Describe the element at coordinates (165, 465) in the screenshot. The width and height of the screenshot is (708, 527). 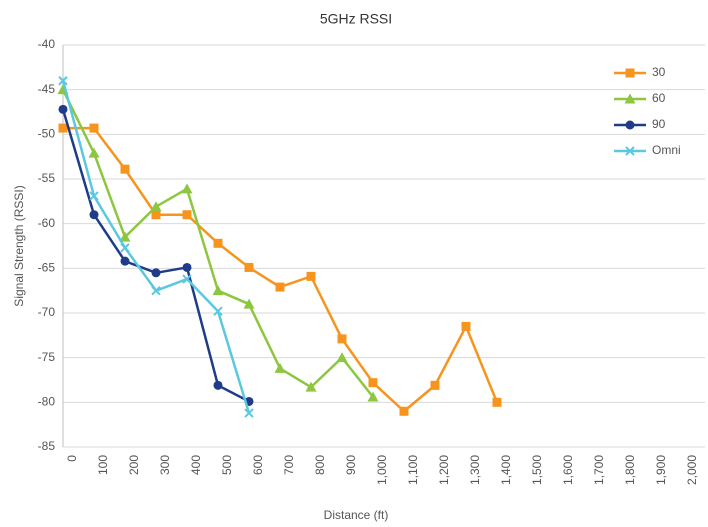
I see `x-tick-label: 300` at that location.